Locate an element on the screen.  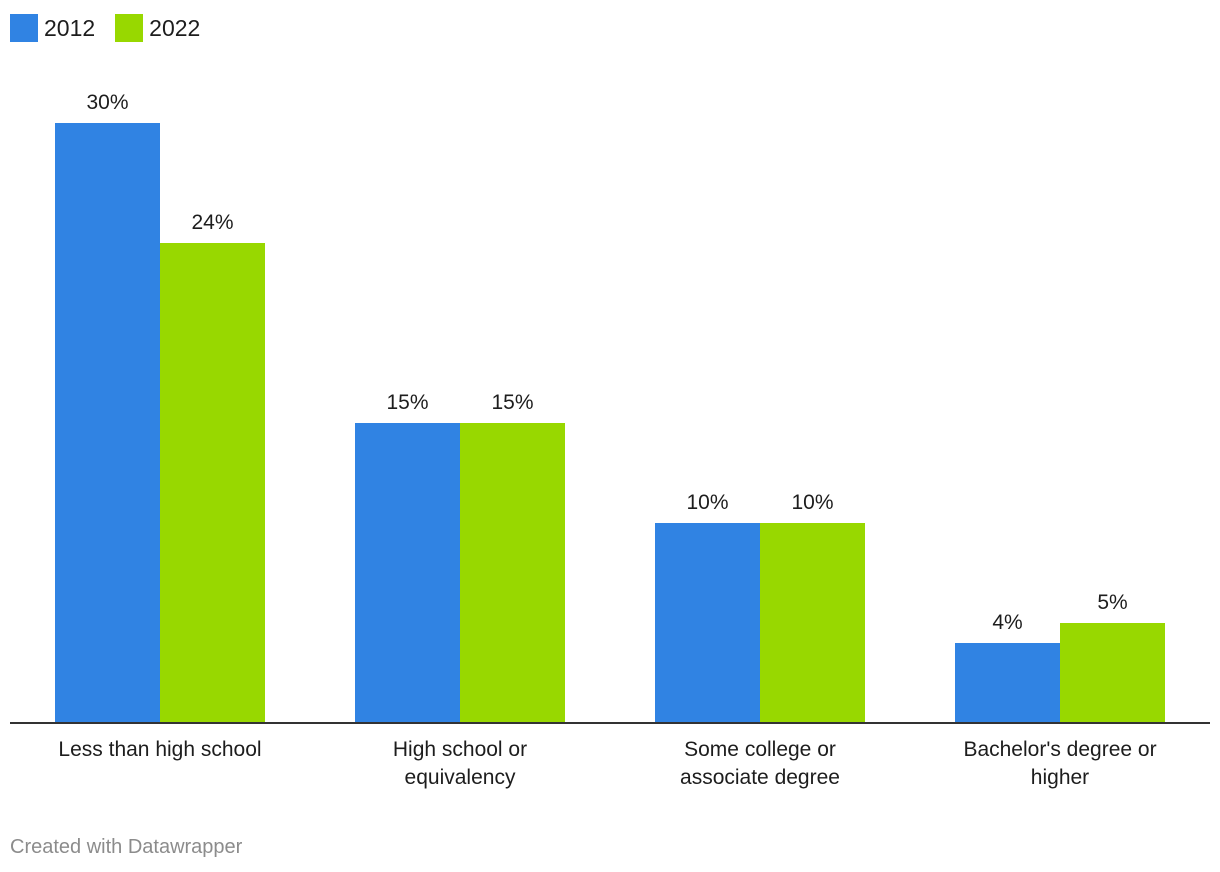
legend-item-2022: 2022 is located at coordinates (157, 28).